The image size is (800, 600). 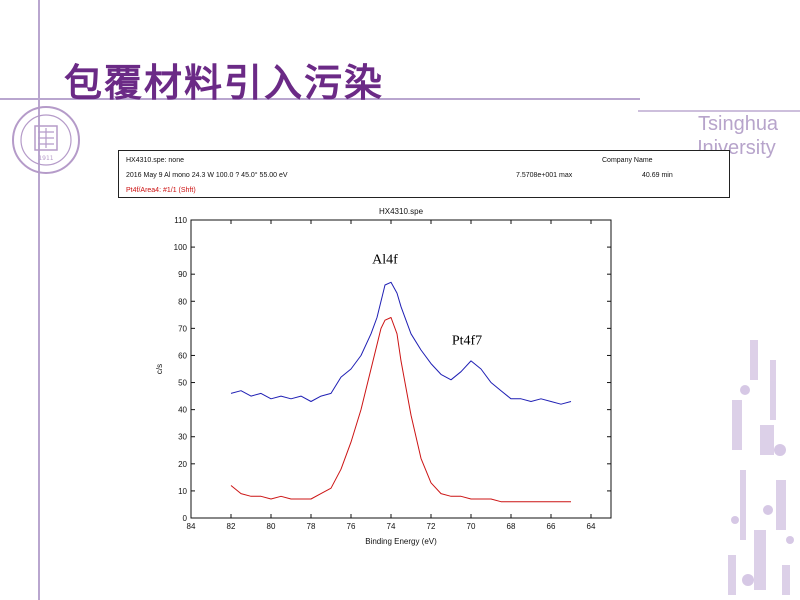 I want to click on x-tick-label: 76, so click(x=351, y=526).